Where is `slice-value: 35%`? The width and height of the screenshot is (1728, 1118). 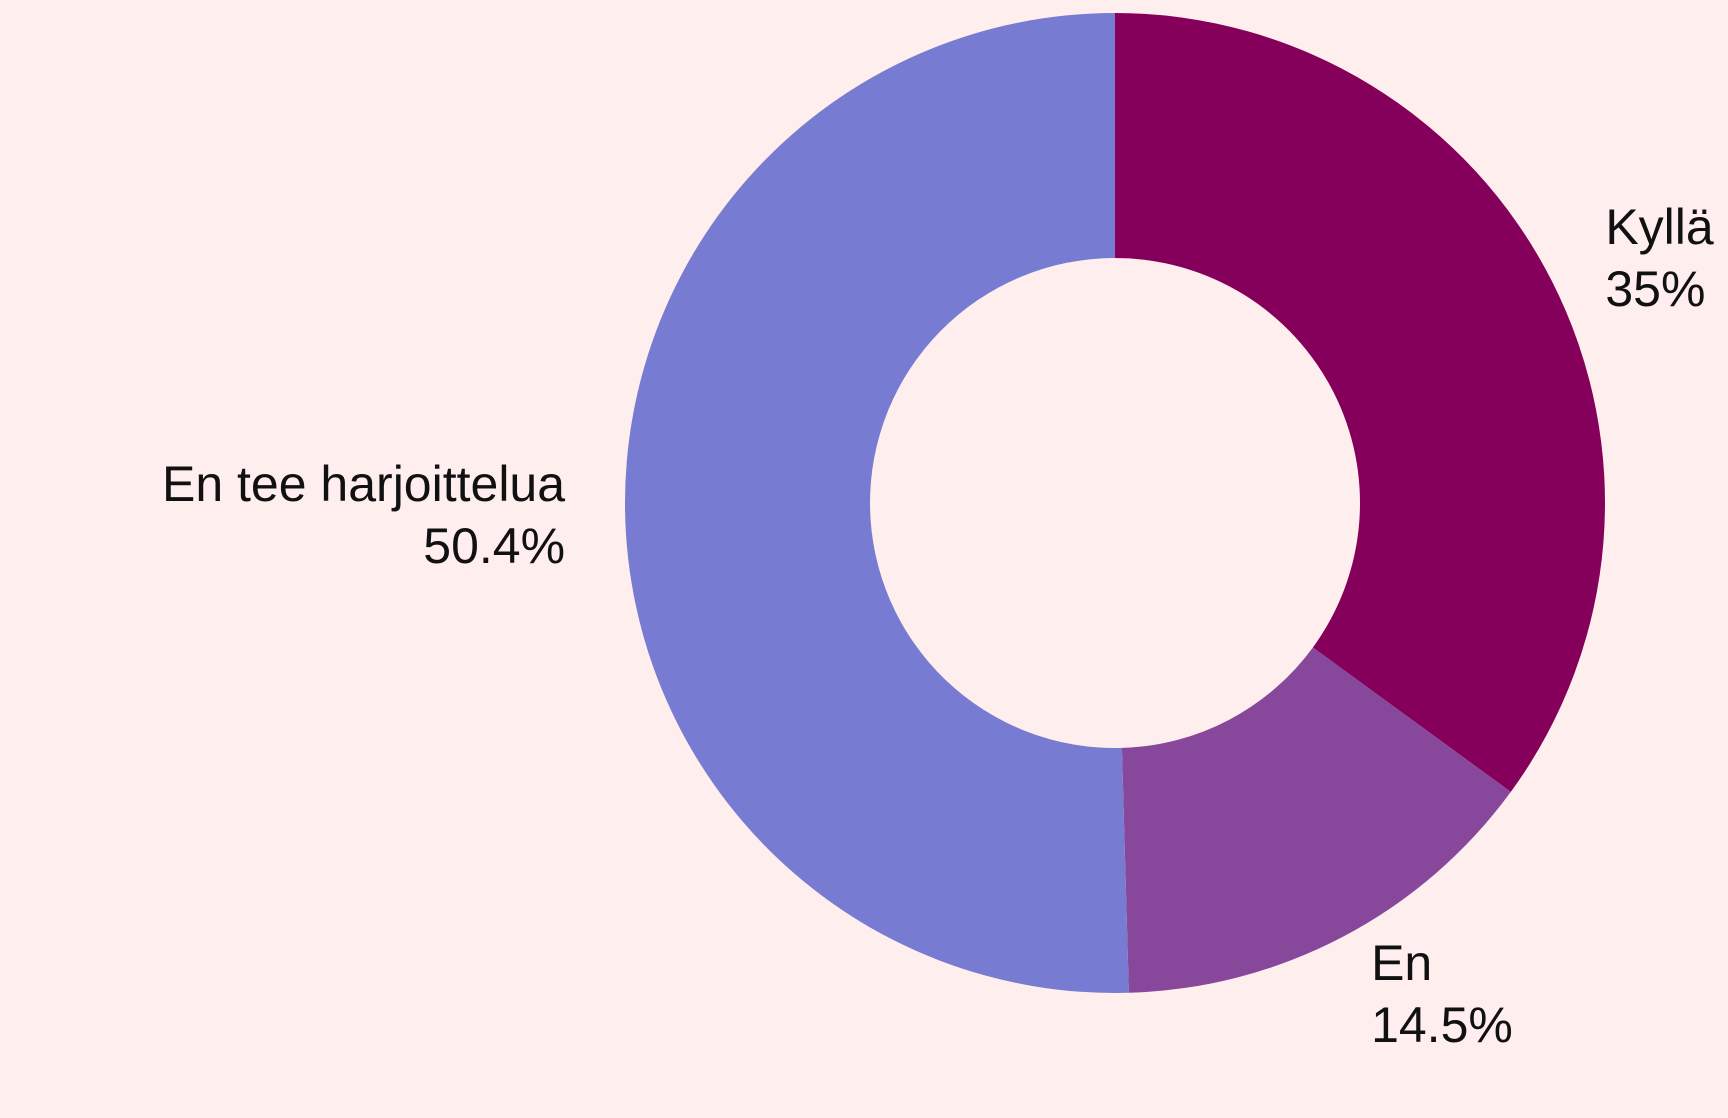 slice-value: 35% is located at coordinates (1655, 289).